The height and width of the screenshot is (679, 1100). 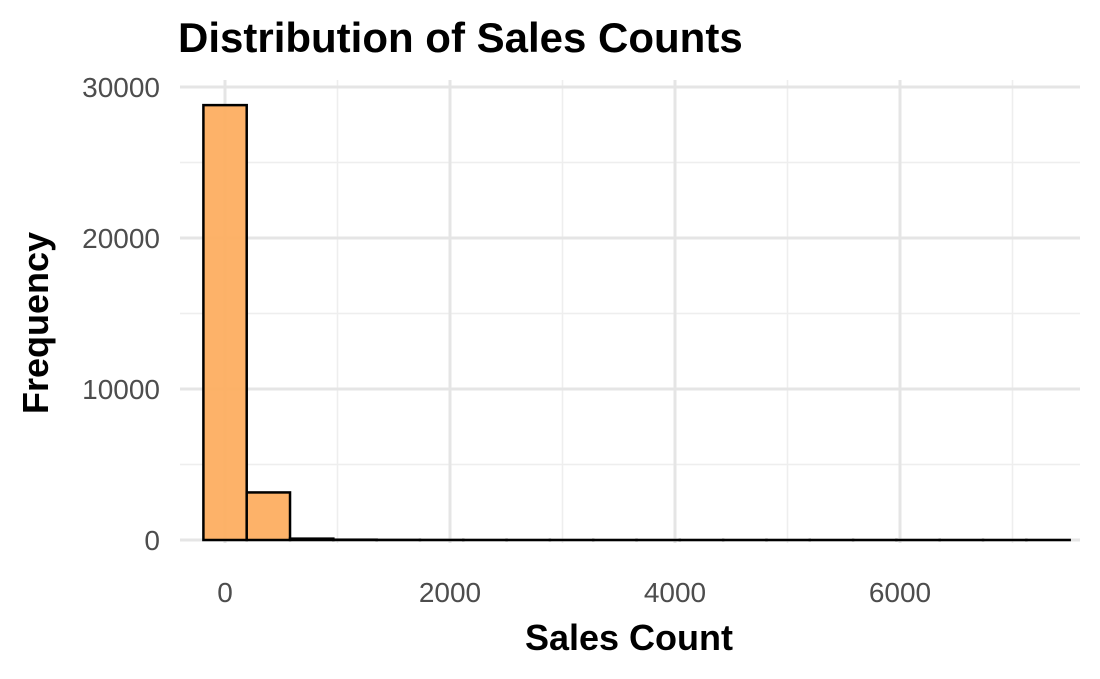 I want to click on x-axis-ticks: 0 2000 4000 6000, so click(x=574, y=592).